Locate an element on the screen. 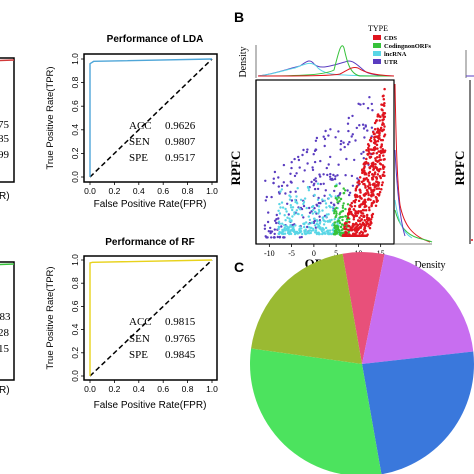 The height and width of the screenshot is (474, 474). roc-rf-stat-acc-value: 0.9815 is located at coordinates (180, 322).